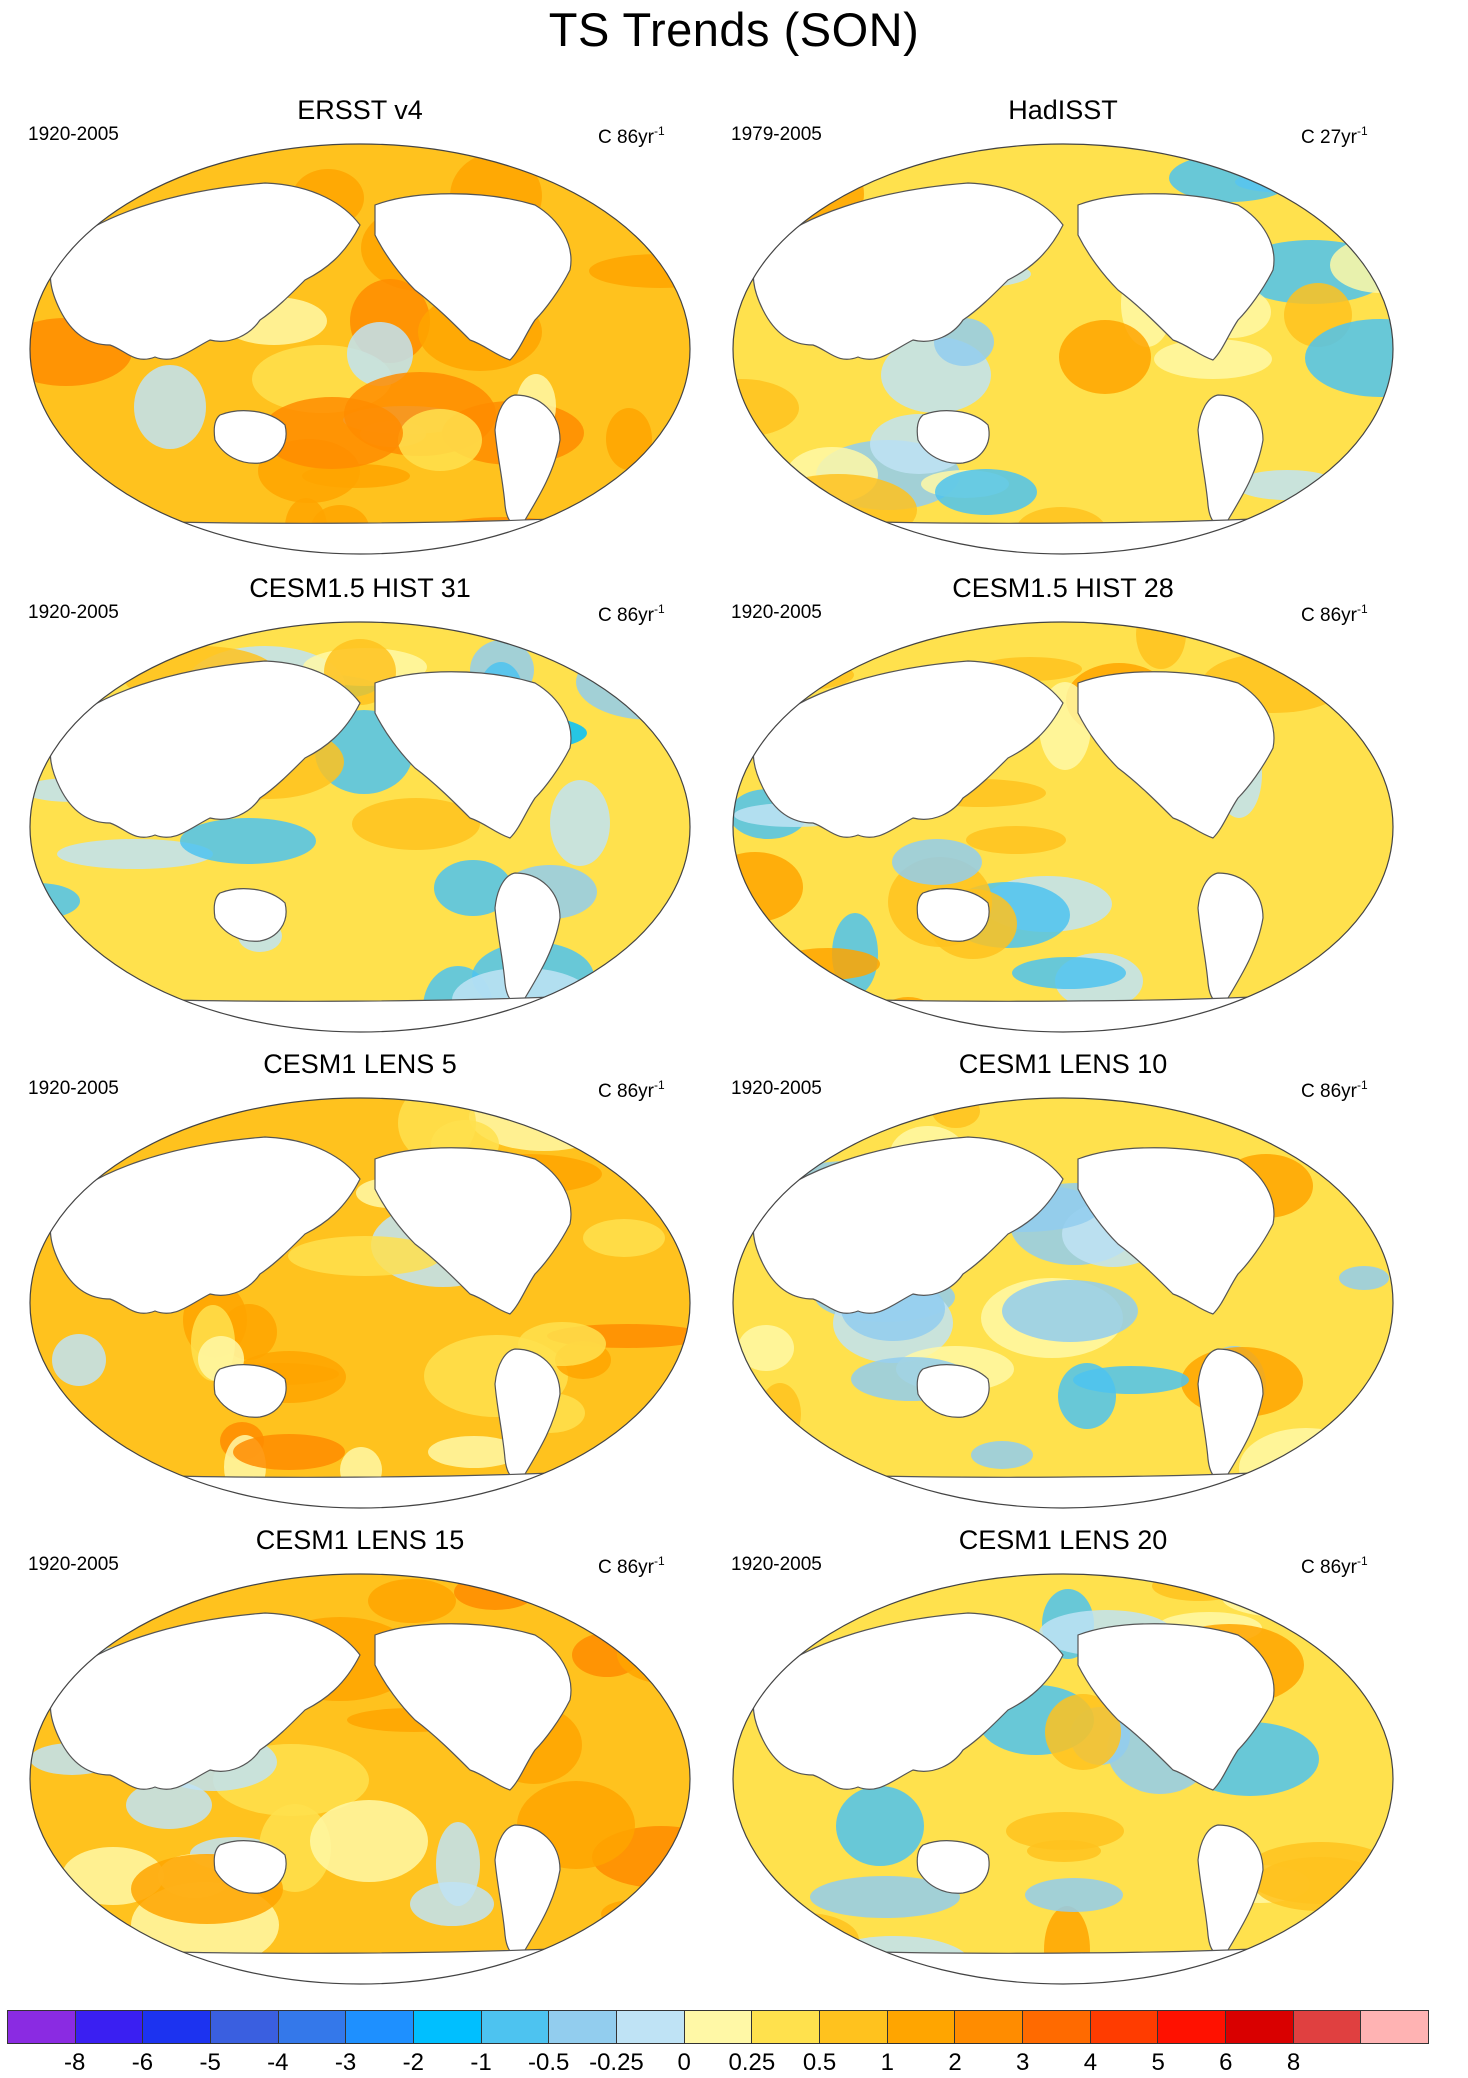 The image size is (1468, 2078). What do you see at coordinates (1226, 2062) in the screenshot?
I see `colorbar-tick-label: 6` at bounding box center [1226, 2062].